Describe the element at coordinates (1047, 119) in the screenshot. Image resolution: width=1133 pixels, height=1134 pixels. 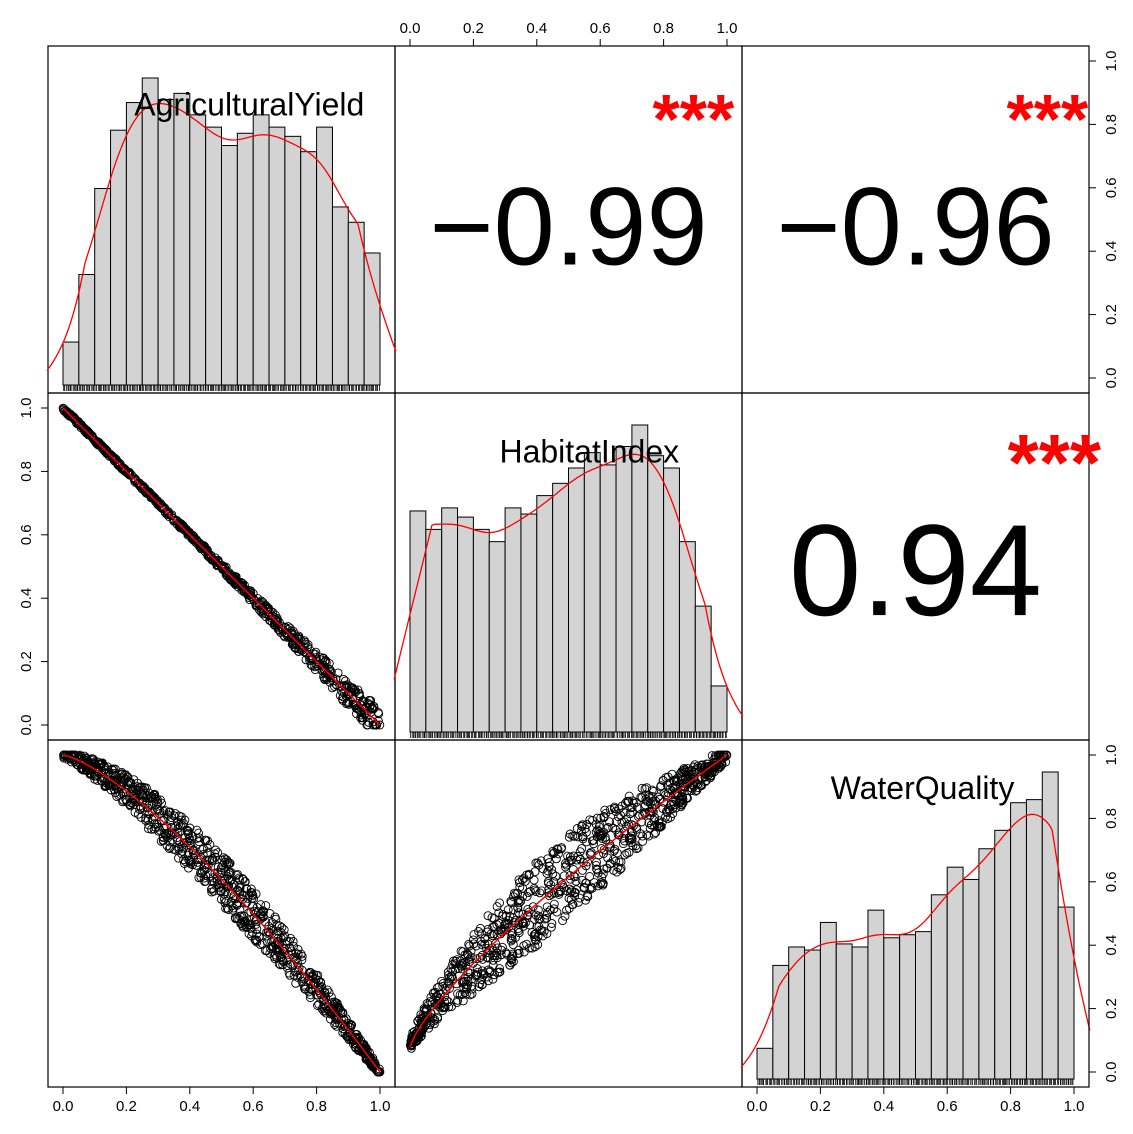
I see `significance-stars: ***` at that location.